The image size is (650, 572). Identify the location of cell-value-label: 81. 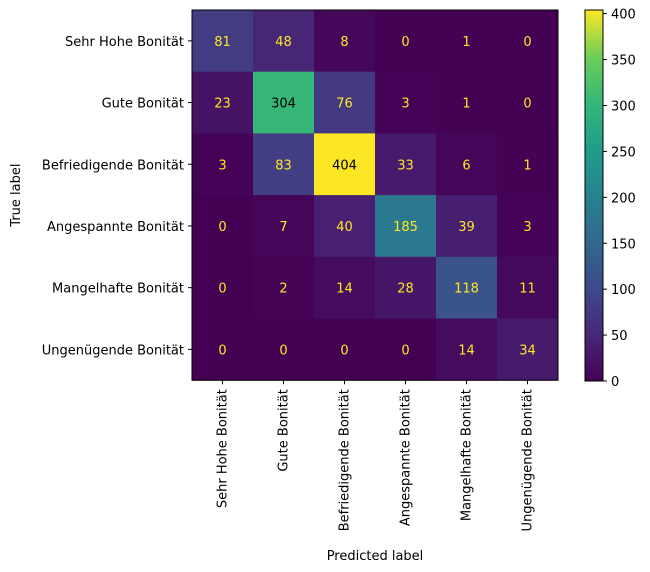
(222, 42).